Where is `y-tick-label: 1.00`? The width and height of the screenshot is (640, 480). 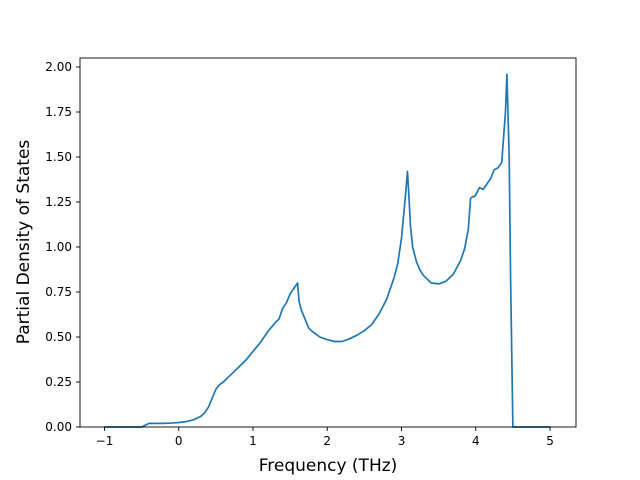
y-tick-label: 1.00 is located at coordinates (58, 247).